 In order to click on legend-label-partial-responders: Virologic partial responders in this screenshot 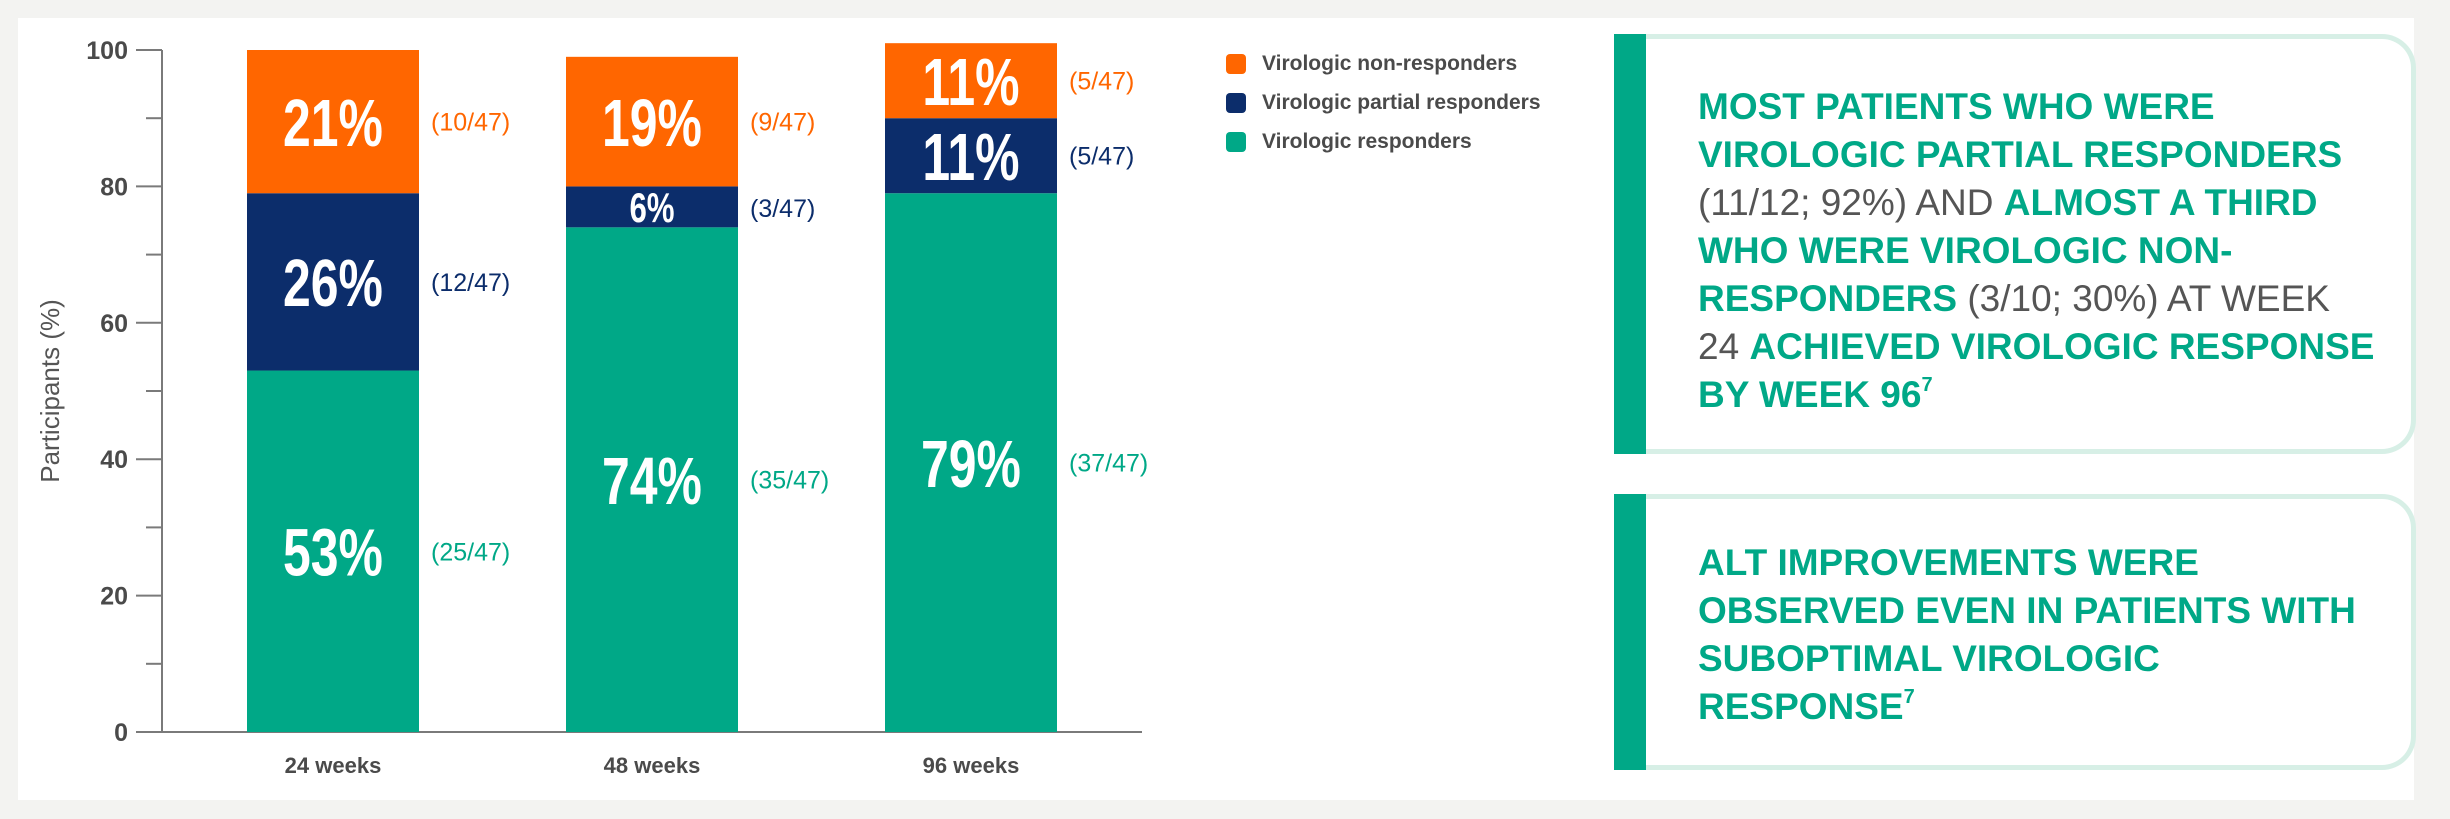, I will do `click(1401, 102)`.